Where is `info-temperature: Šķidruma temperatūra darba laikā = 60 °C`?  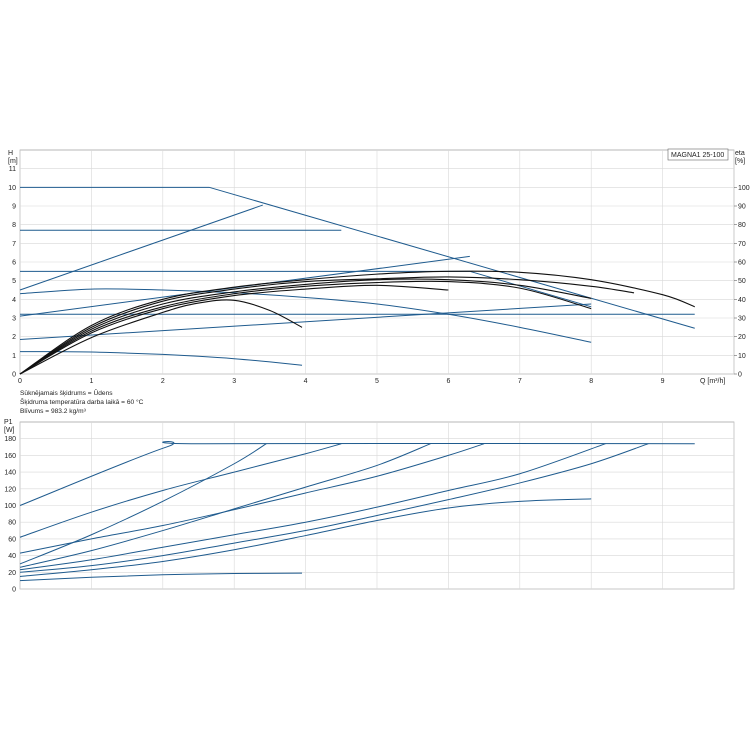 info-temperature: Šķidruma temperatūra darba laikā = 60 °C is located at coordinates (82, 401).